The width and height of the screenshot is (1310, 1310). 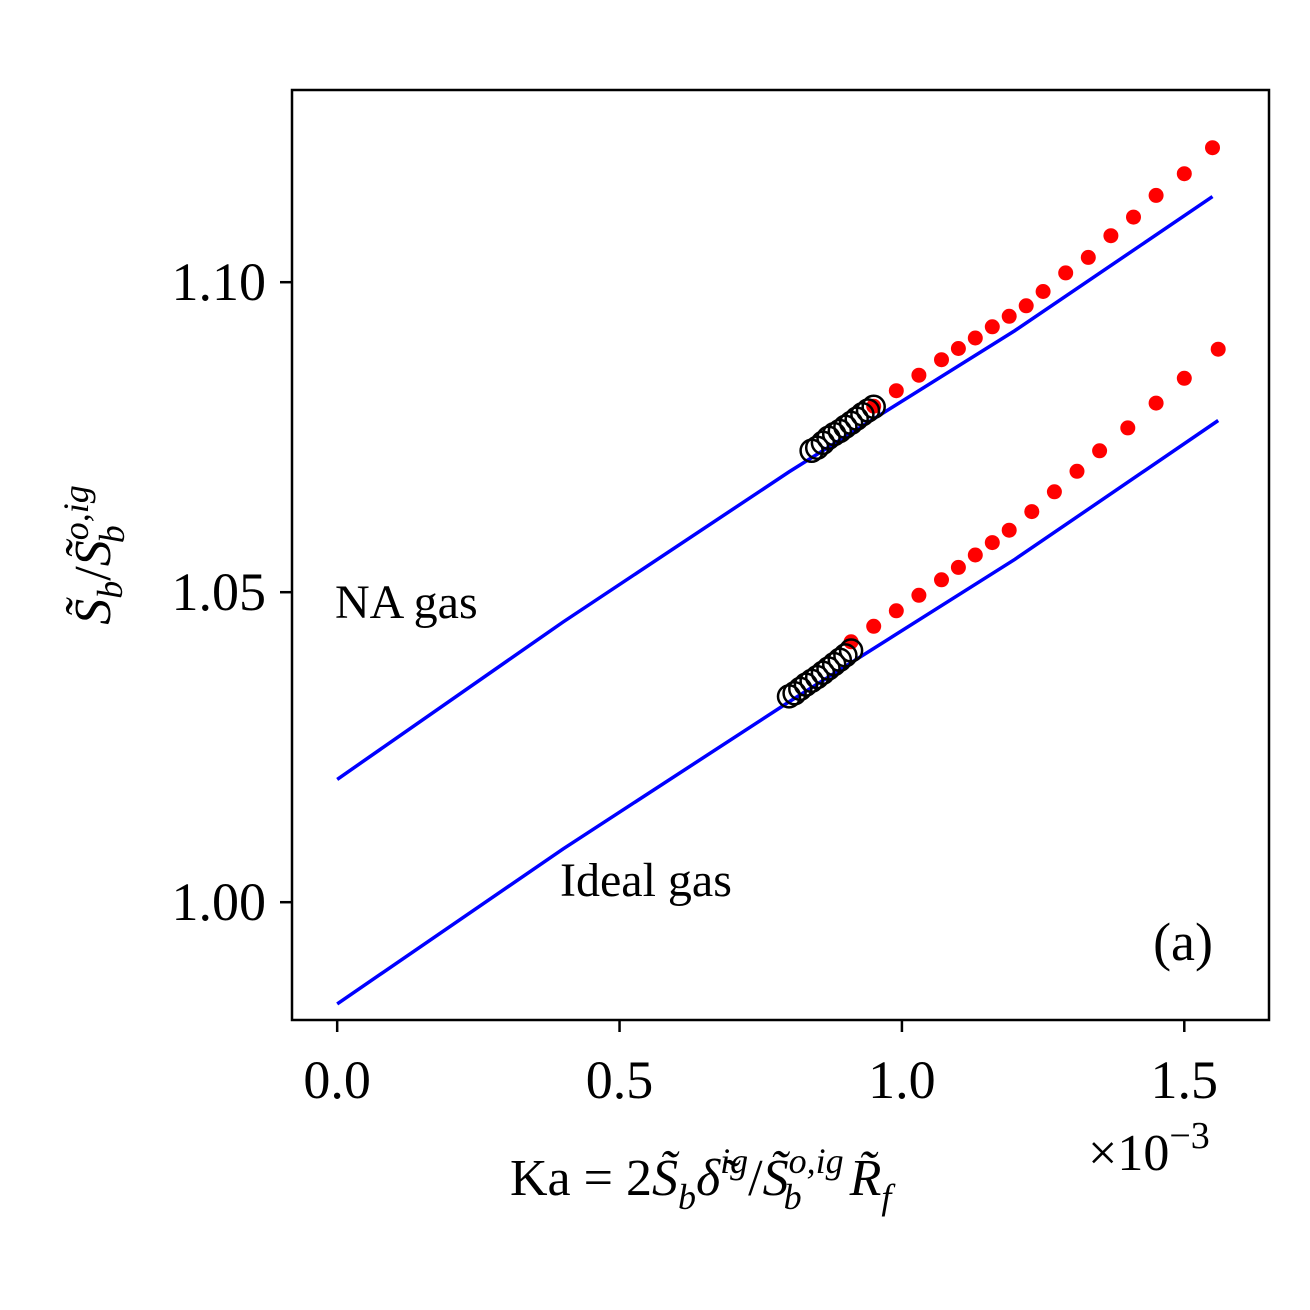 I want to click on x-tick-label: 1.5, so click(x=1185, y=1080).